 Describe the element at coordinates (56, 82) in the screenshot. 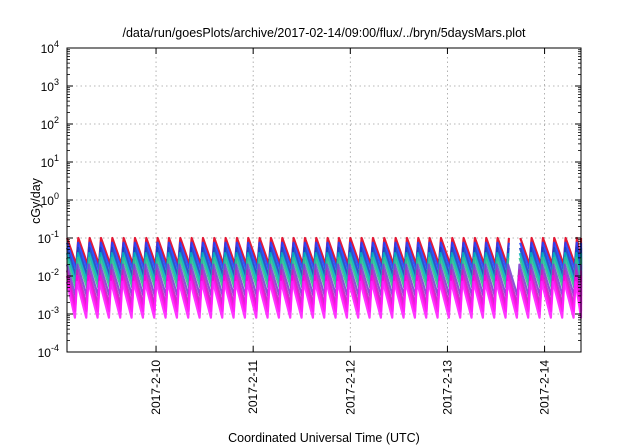

I see `y-tick-label-exponent: 3` at that location.